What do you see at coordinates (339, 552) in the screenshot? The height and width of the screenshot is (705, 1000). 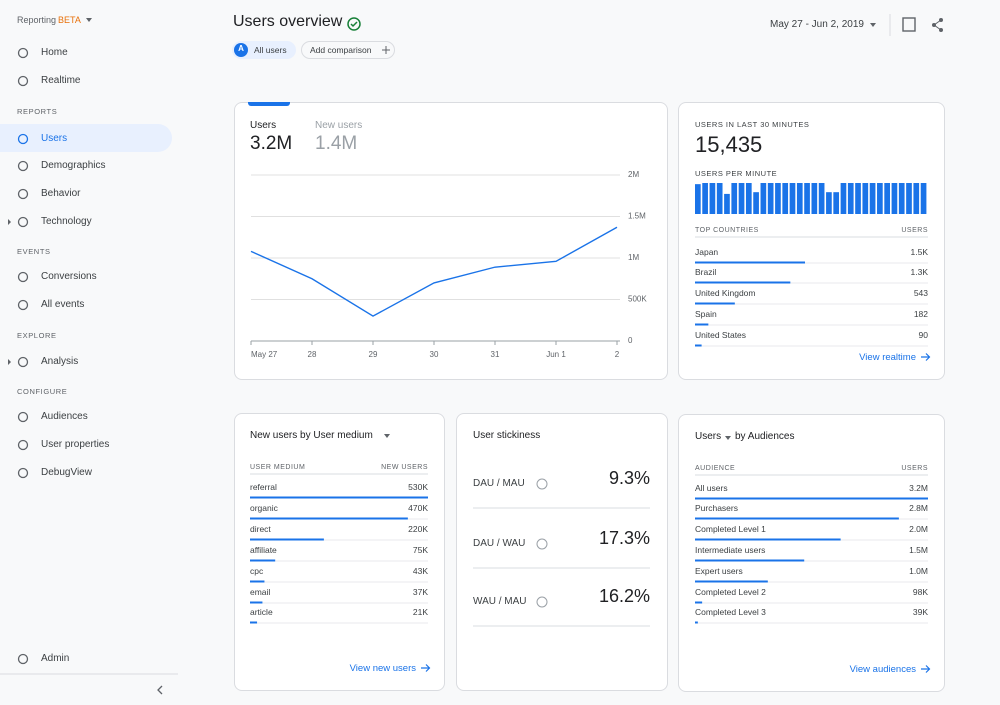 I see `medium-card` at bounding box center [339, 552].